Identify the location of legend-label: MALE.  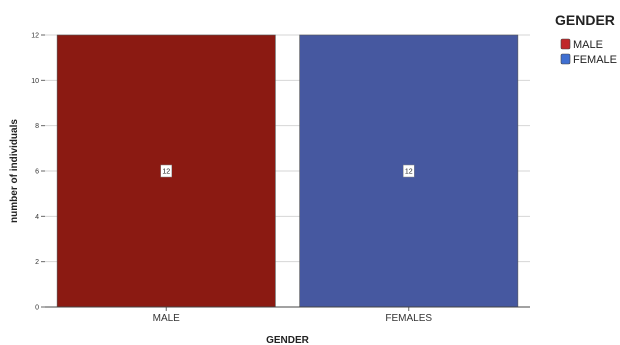
(588, 45).